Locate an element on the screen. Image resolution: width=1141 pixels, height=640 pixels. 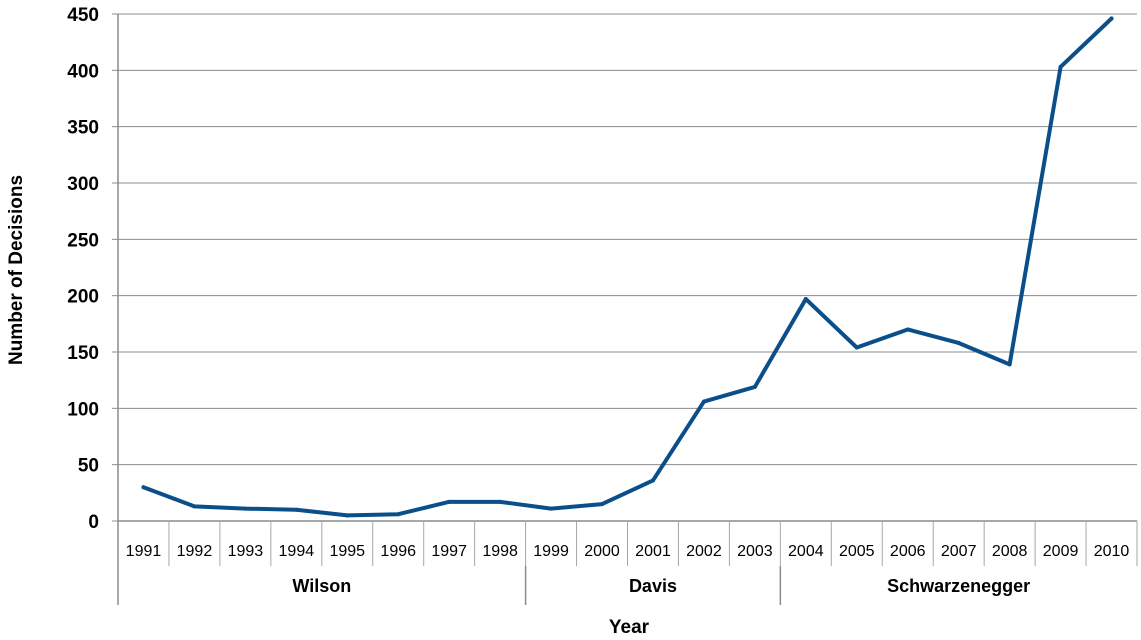
y-tick-label: 50 is located at coordinates (88, 466).